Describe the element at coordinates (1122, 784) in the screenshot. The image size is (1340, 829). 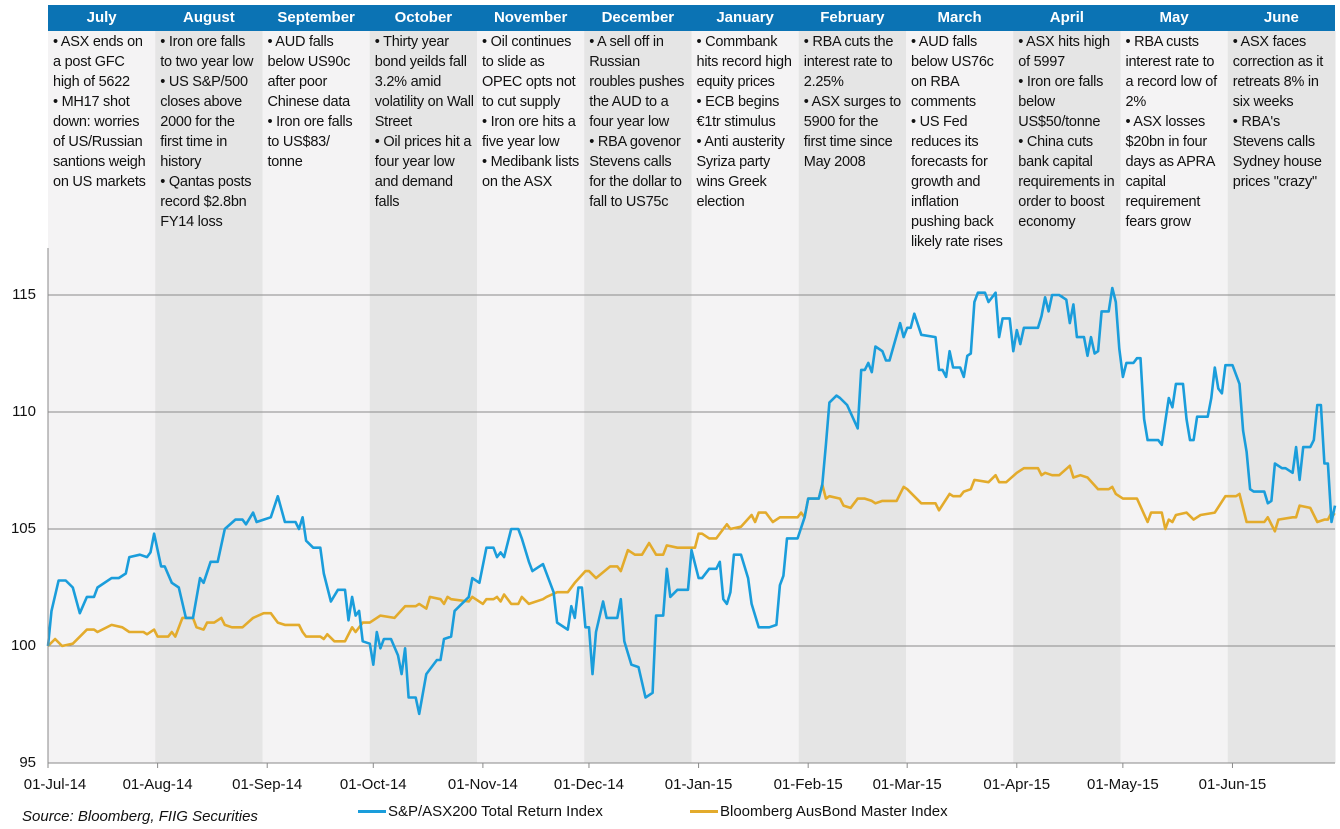
I see `x-tick-label: 01-May-15` at that location.